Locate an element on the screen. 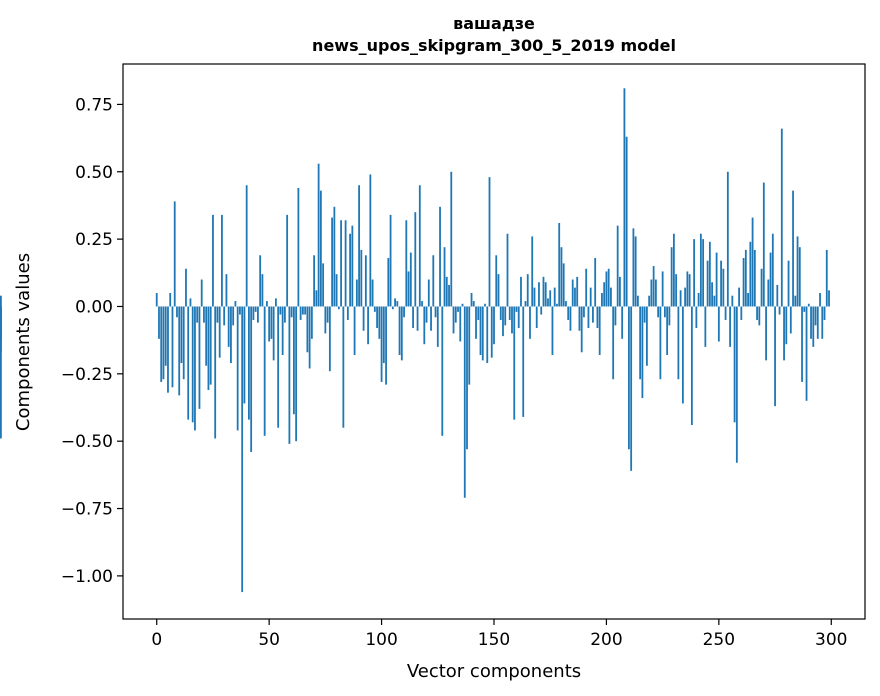  y-tick-label: 0.25 is located at coordinates (94, 240).